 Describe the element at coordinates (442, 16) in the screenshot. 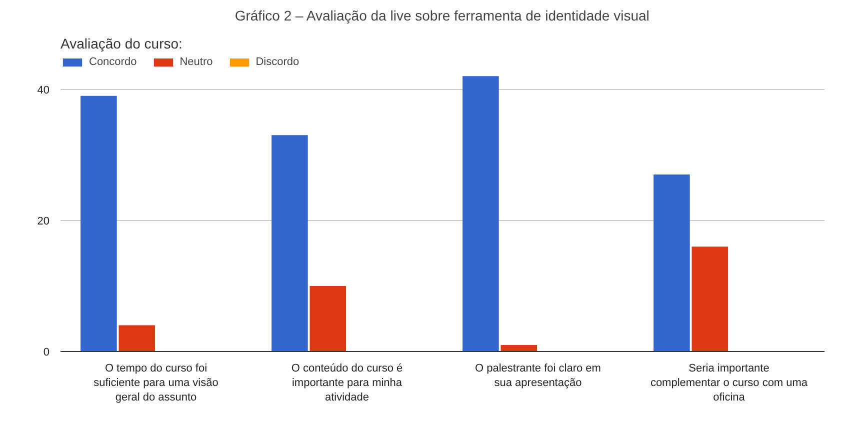

I see `chart-title: Gráfico 2 – Avaliação da live sobre ferramenta de identidade visual` at that location.